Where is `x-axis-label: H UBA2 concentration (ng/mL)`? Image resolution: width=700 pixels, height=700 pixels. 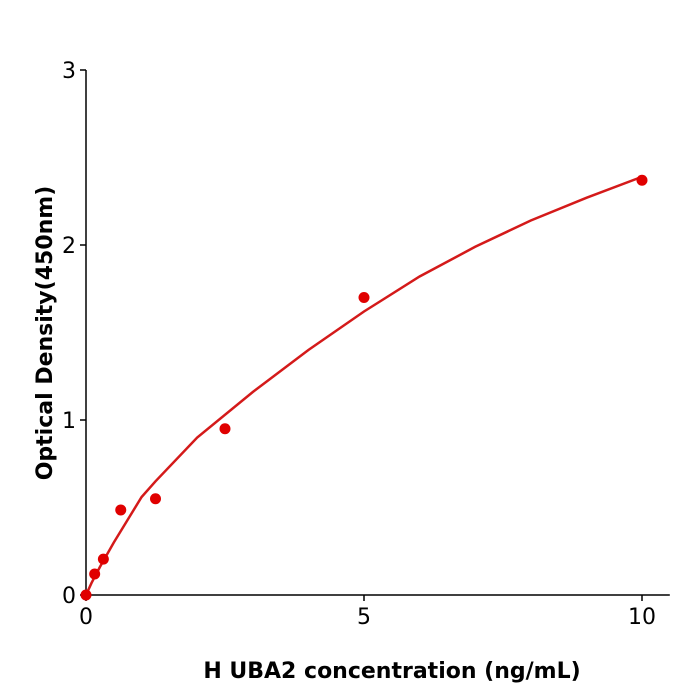
x-axis-label: H UBA2 concentration (ng/mL) is located at coordinates (391, 671).